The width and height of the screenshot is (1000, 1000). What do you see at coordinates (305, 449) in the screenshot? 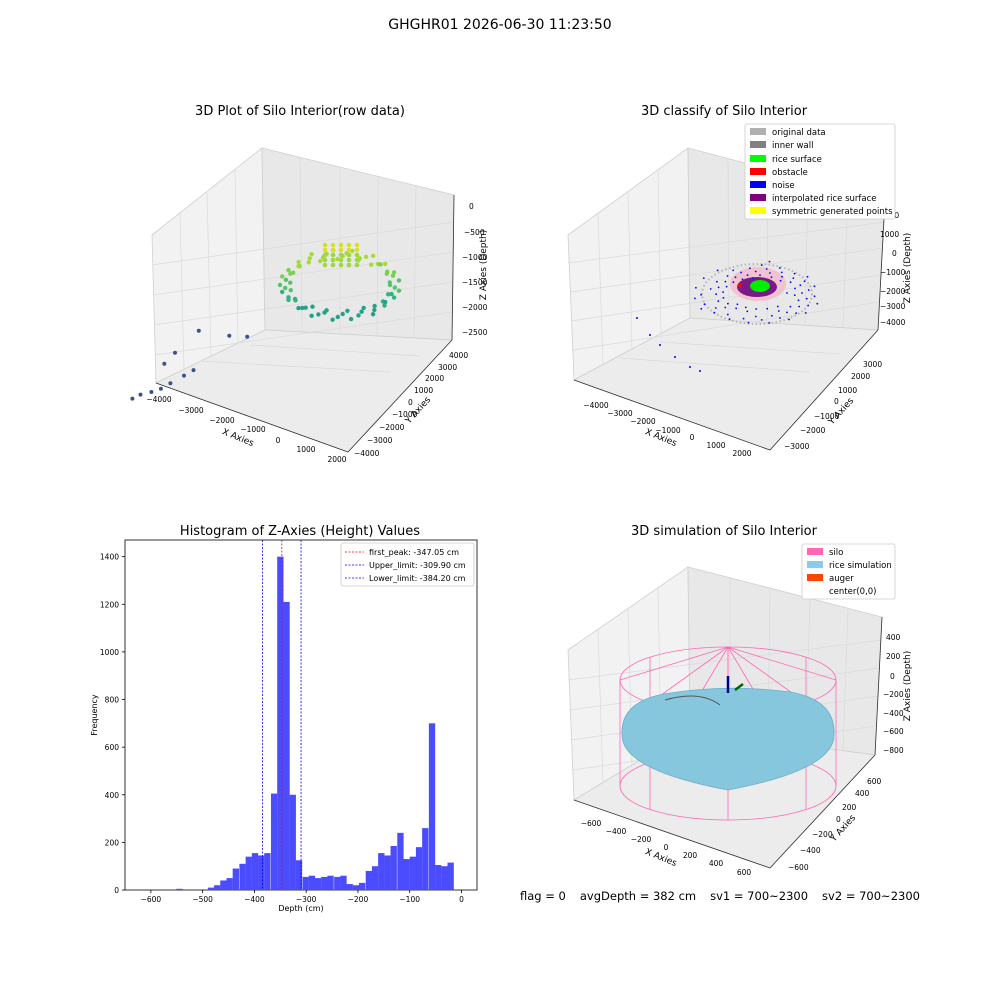
I see `raw-xtick: 1000` at bounding box center [305, 449].